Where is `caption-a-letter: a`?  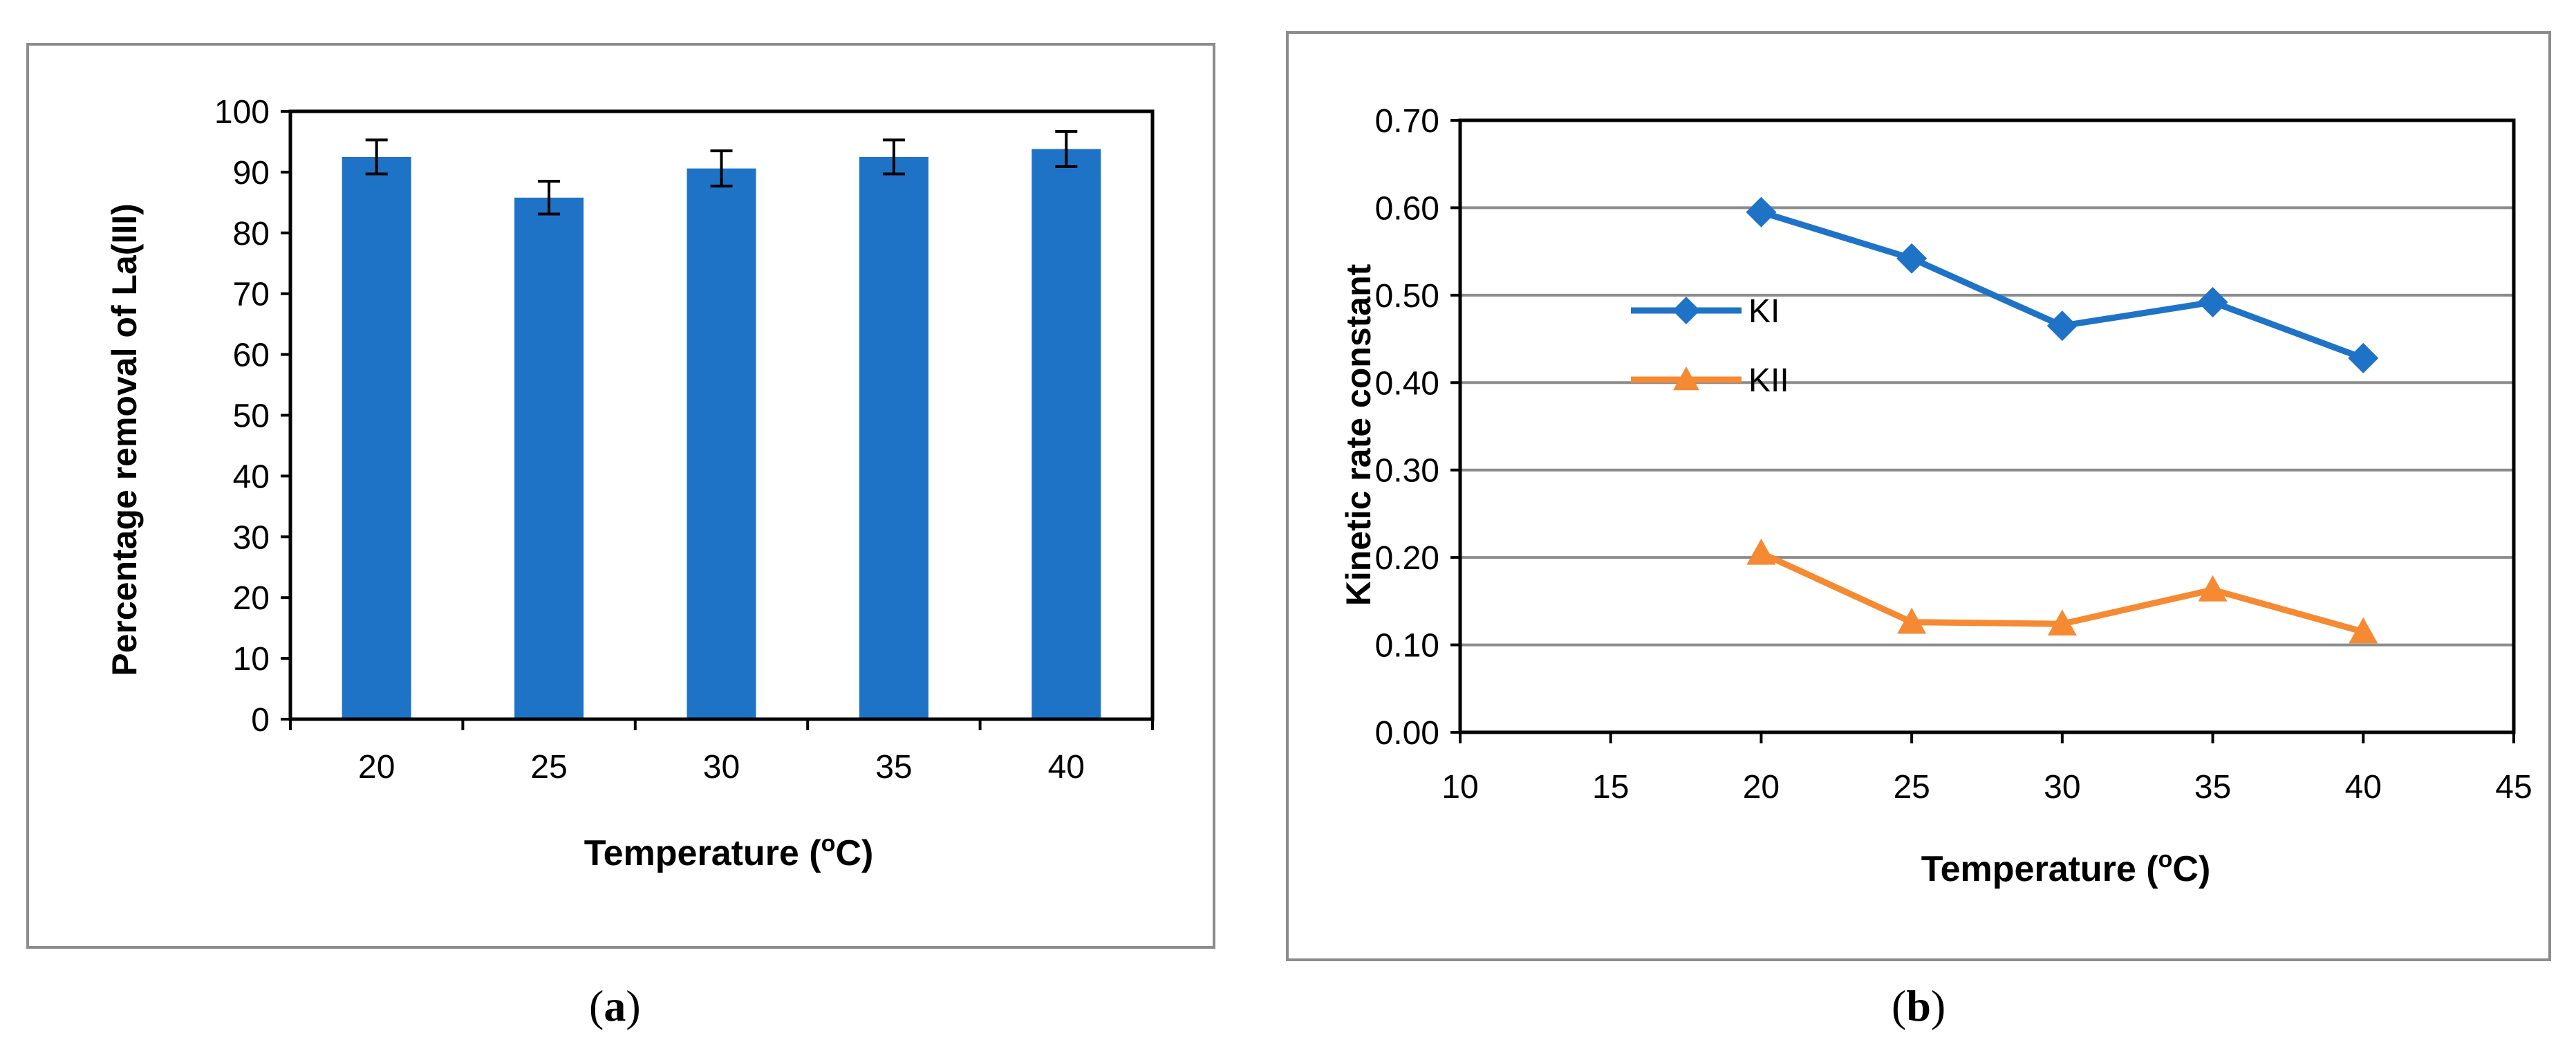
caption-a-letter: a is located at coordinates (615, 1005).